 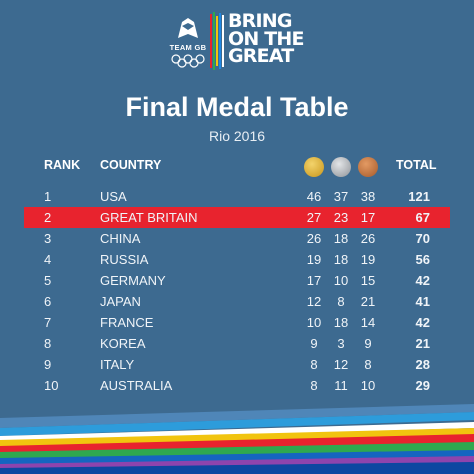 What do you see at coordinates (422, 217) in the screenshot?
I see `total-cell: 67` at bounding box center [422, 217].